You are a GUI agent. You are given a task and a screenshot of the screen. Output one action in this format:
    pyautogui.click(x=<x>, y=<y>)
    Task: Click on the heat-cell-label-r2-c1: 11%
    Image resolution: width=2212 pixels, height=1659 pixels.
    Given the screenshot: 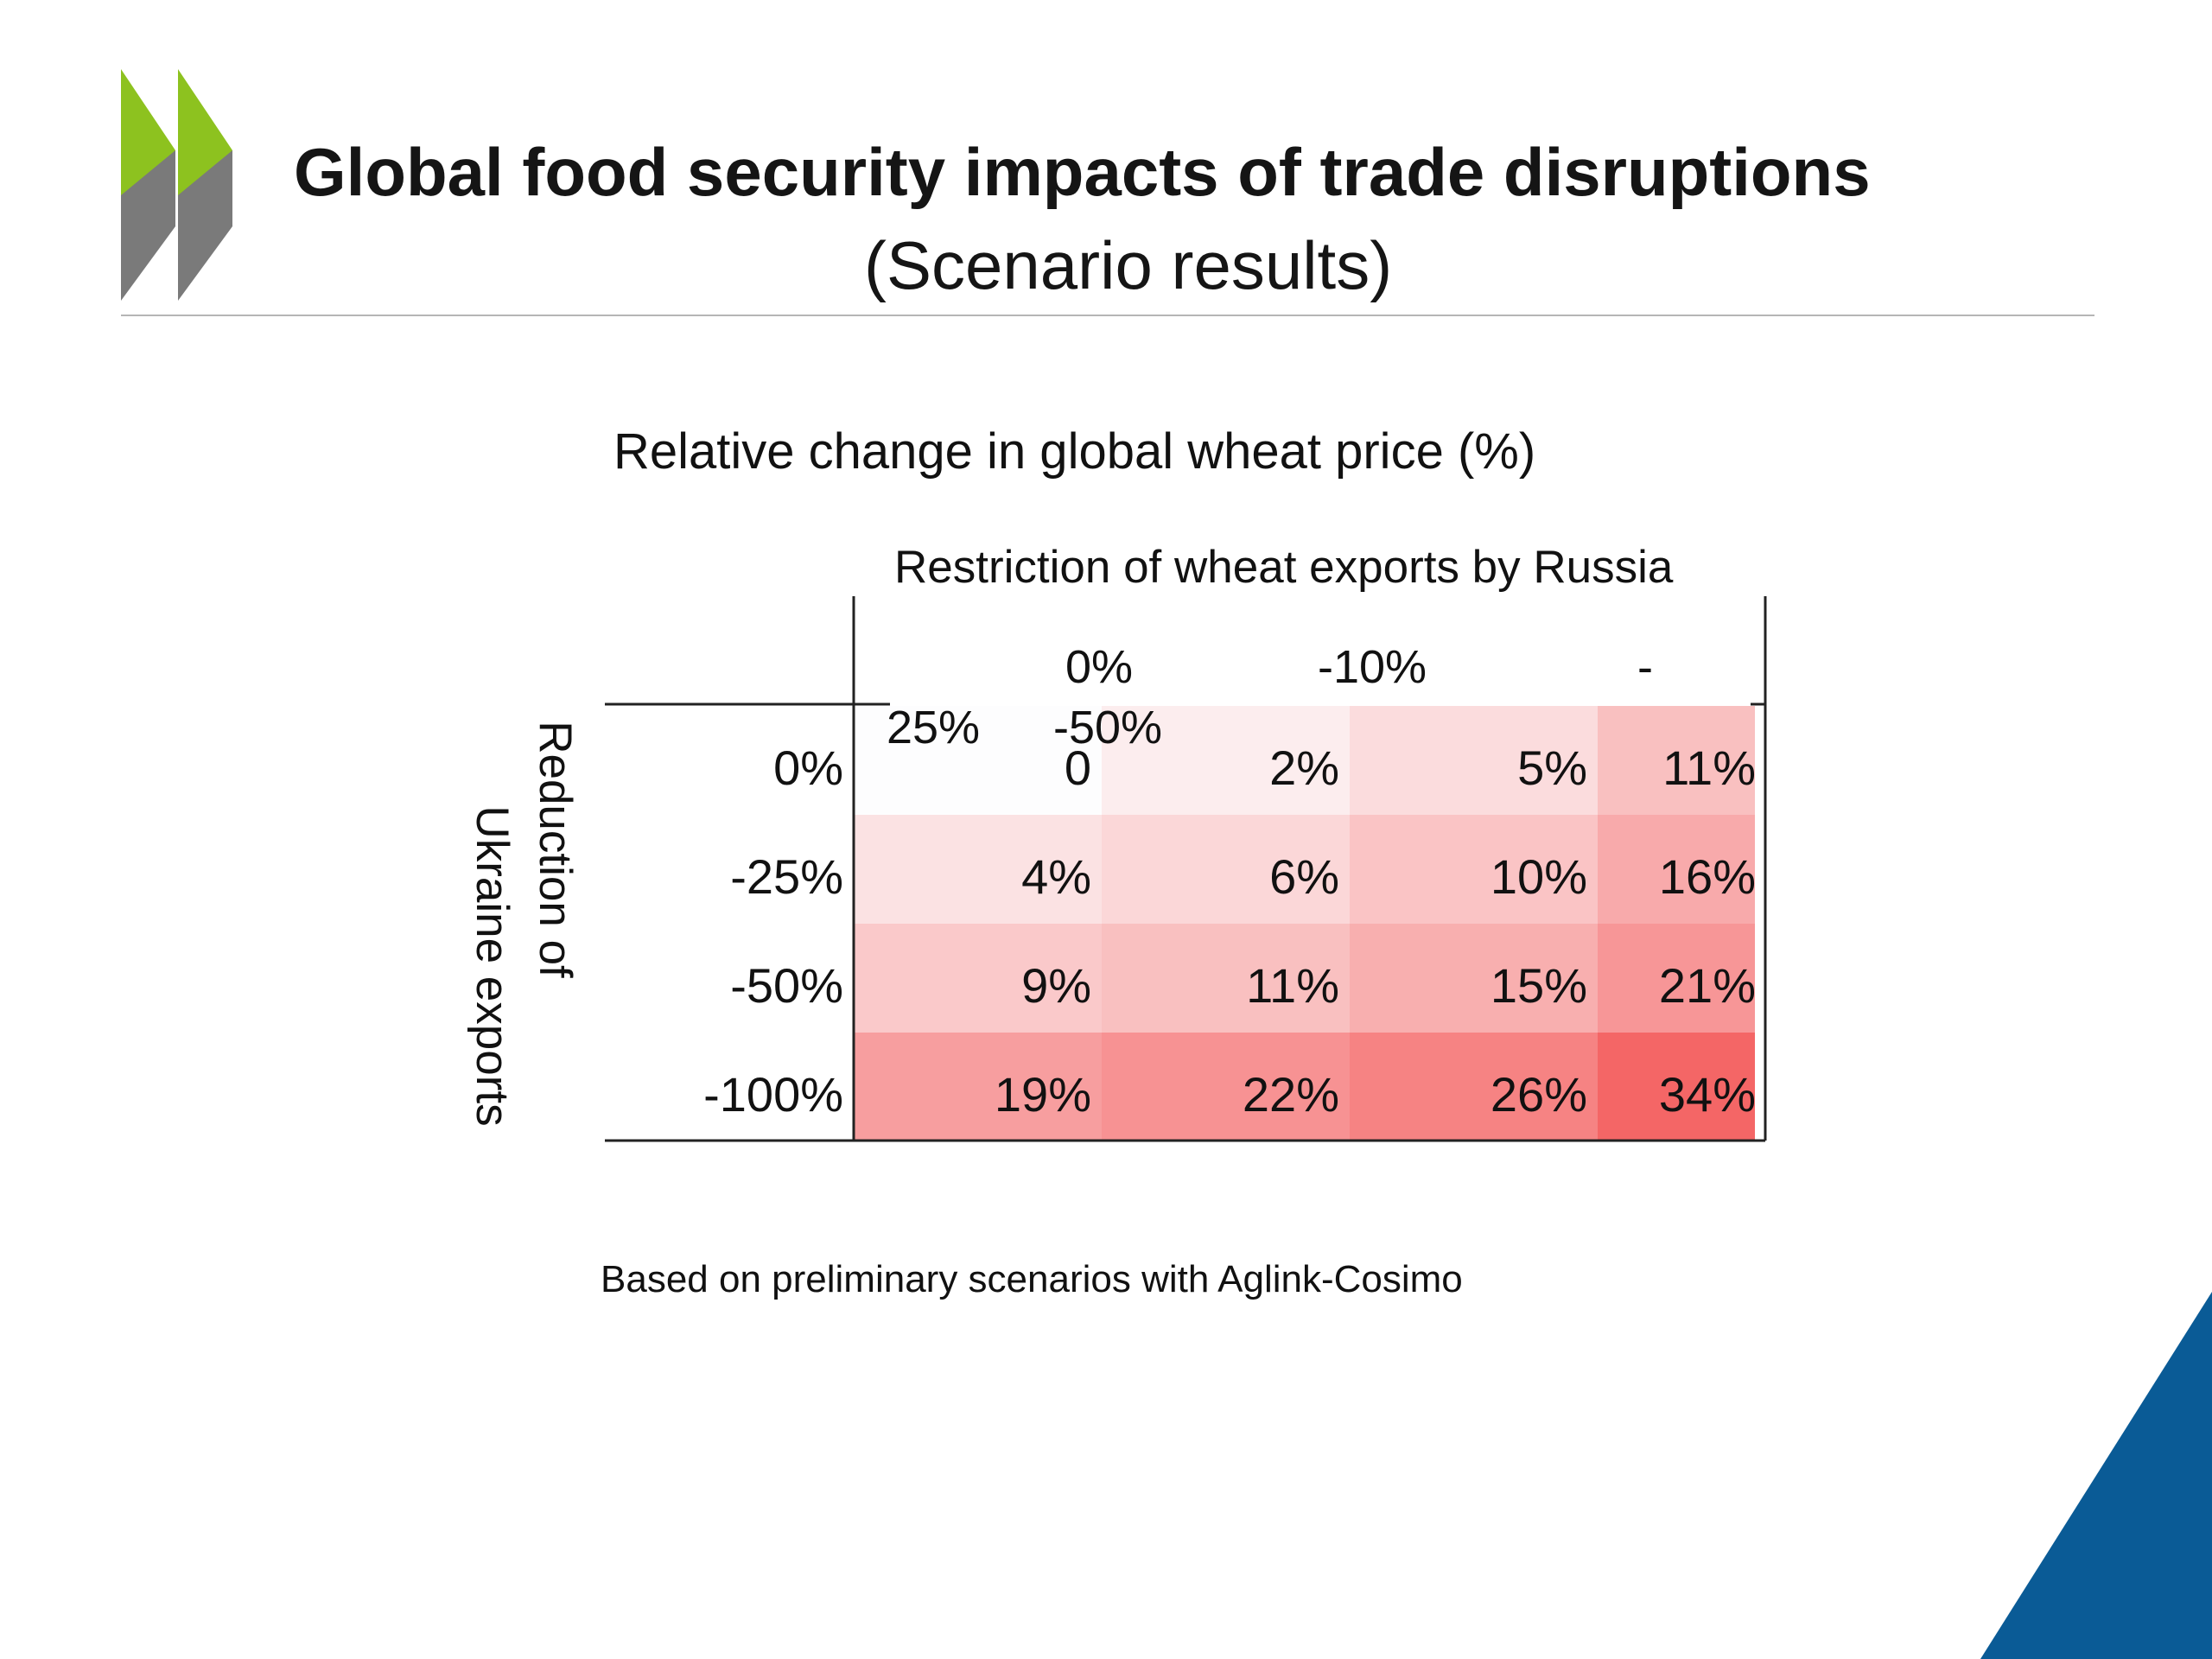 What is the action you would take?
    pyautogui.click(x=1292, y=986)
    